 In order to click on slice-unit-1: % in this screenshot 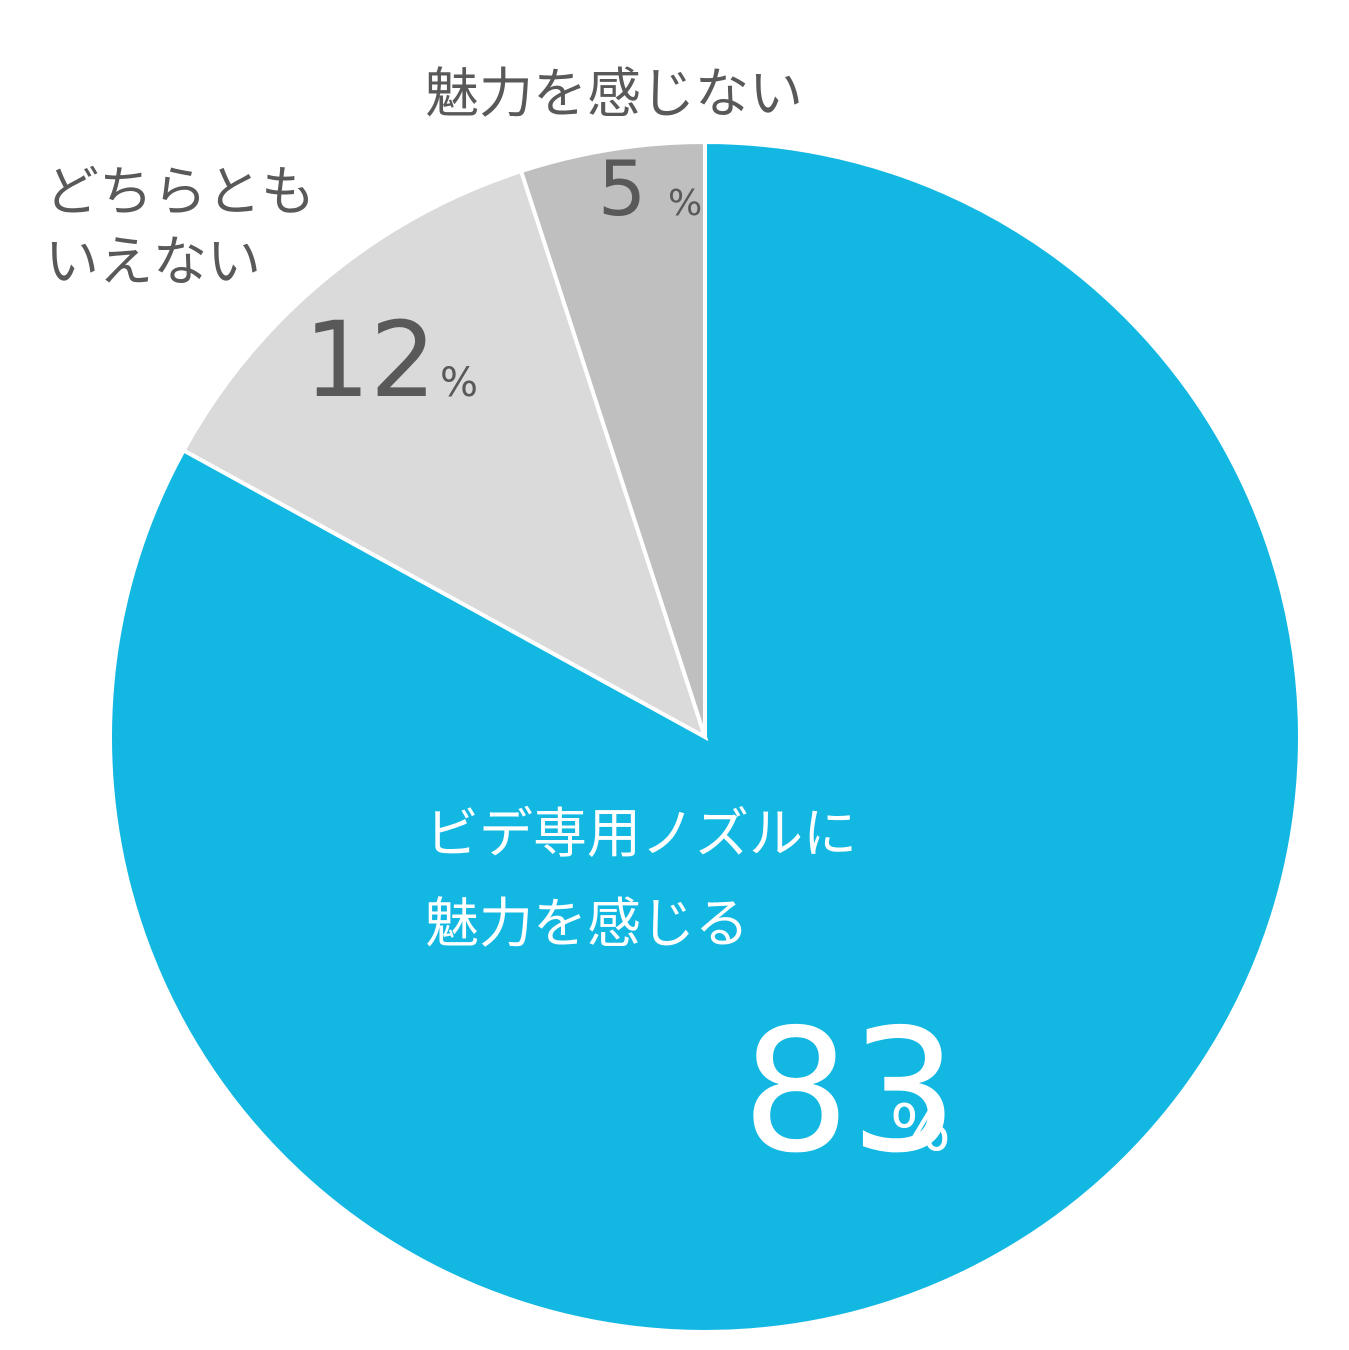, I will do `click(459, 383)`.